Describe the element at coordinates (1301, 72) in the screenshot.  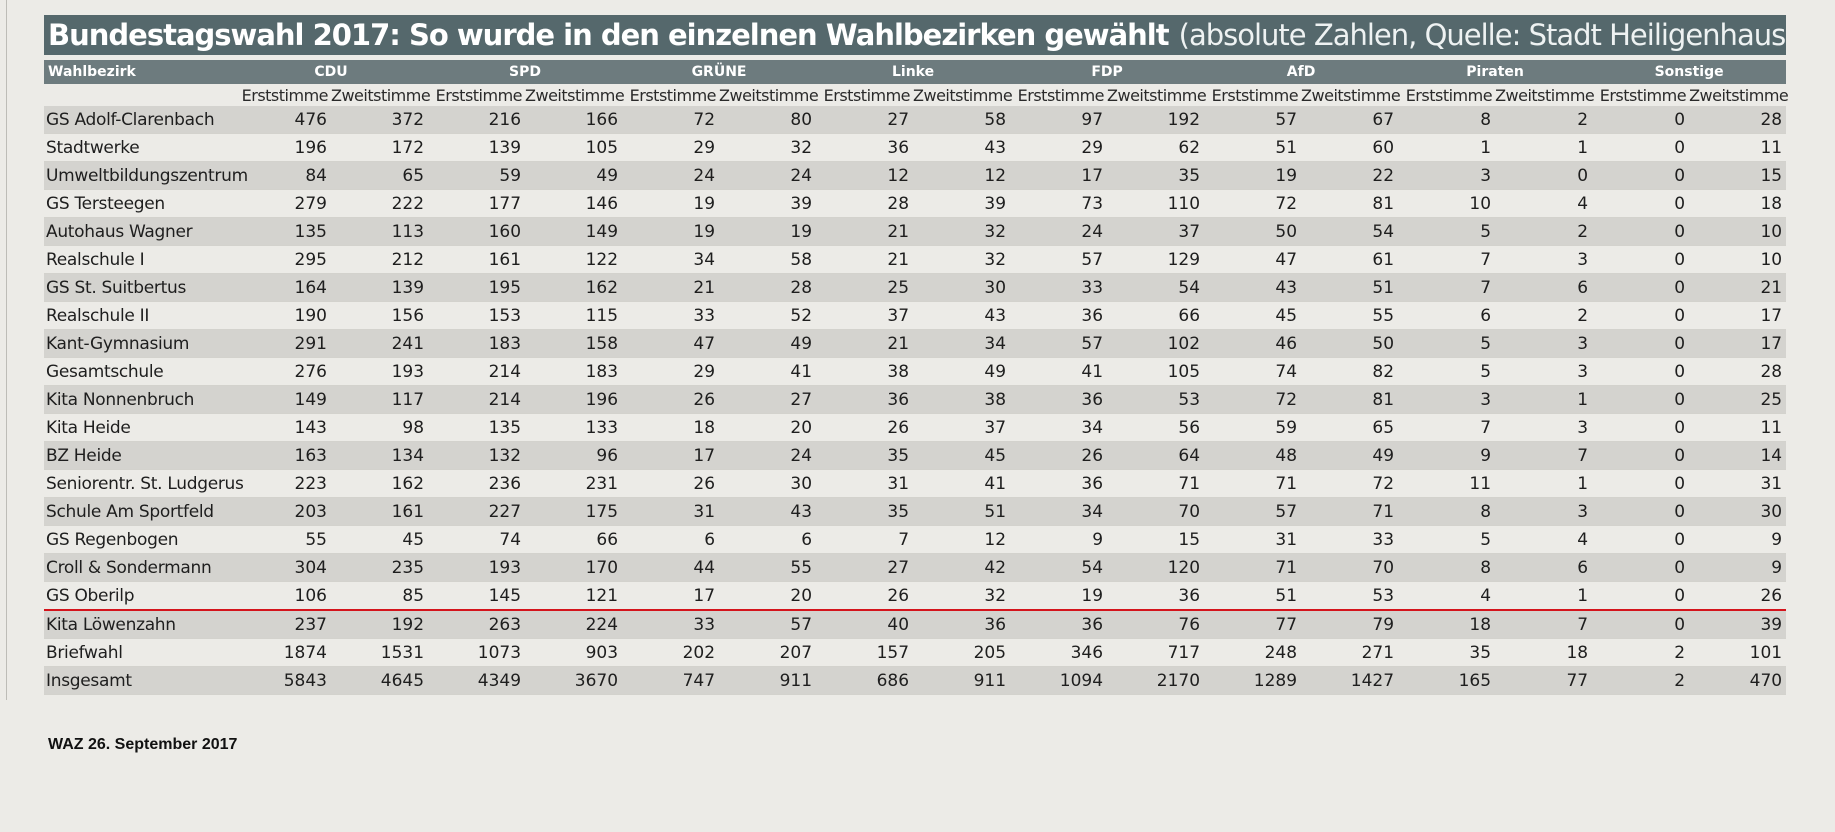
I see `party-header: AfD` at that location.